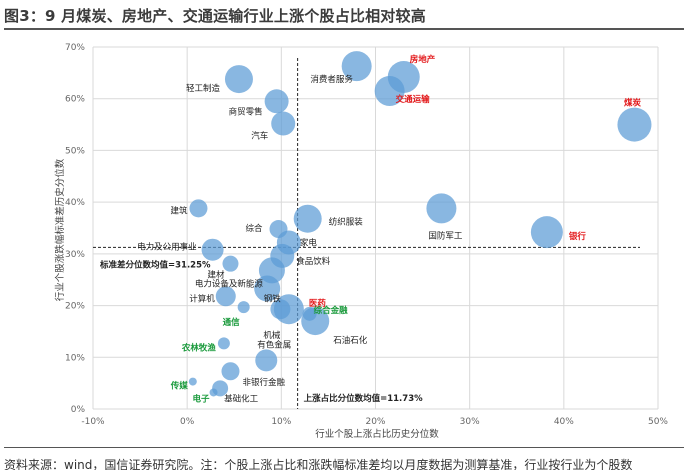 The width and height of the screenshot is (688, 470). Describe the element at coordinates (445, 235) in the screenshot. I see `bubble-label-7: 国防军工` at that location.